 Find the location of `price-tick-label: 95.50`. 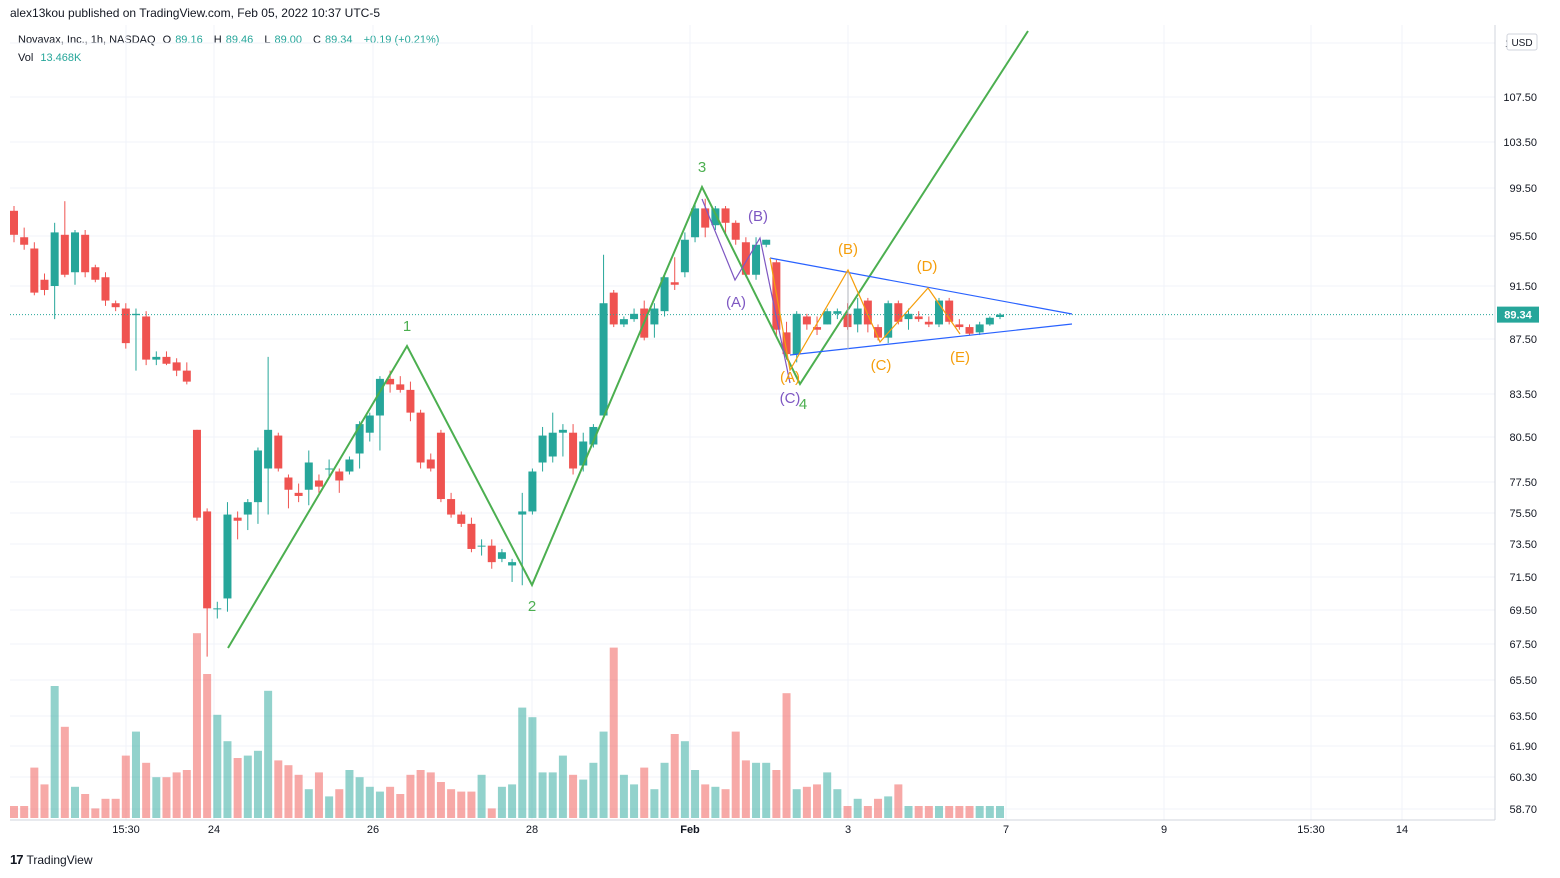

price-tick-label: 95.50 is located at coordinates (1523, 237).